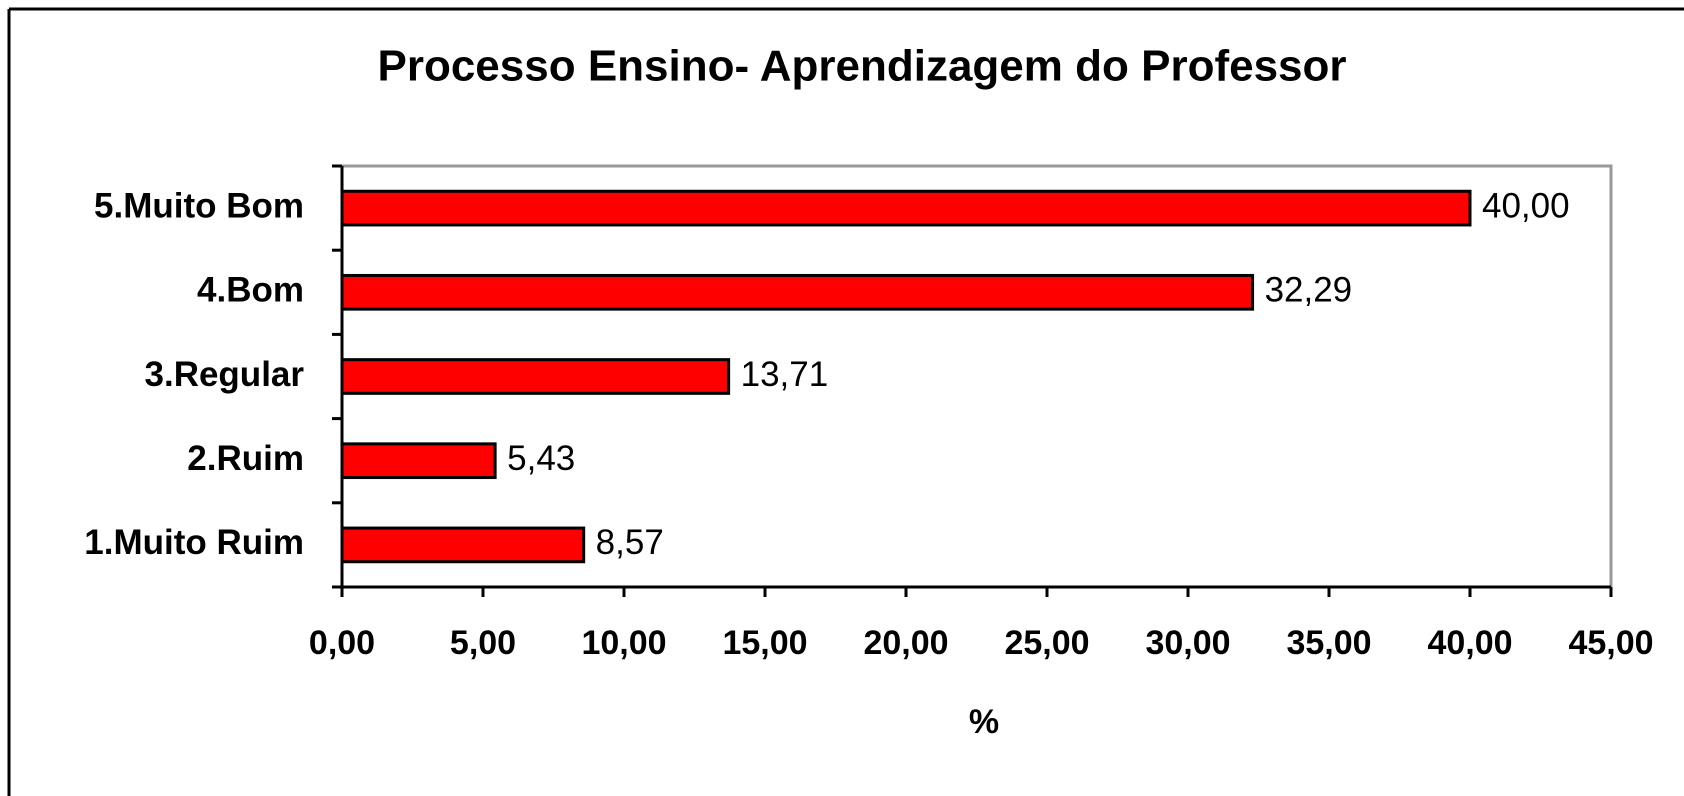 This screenshot has height=796, width=1684. Describe the element at coordinates (785, 374) in the screenshot. I see `value-label: 13,71` at that location.